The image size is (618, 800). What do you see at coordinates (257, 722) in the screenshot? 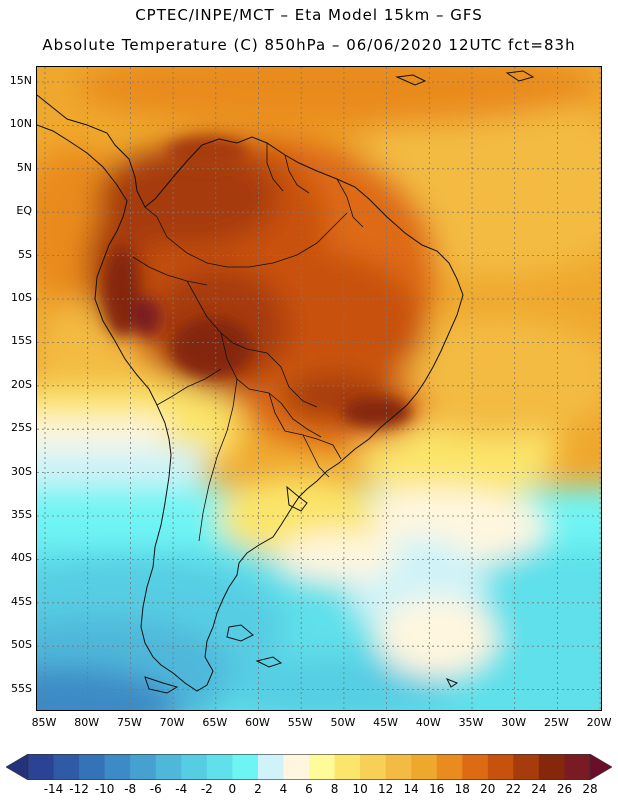
I see `lon-label: 60W` at bounding box center [257, 722].